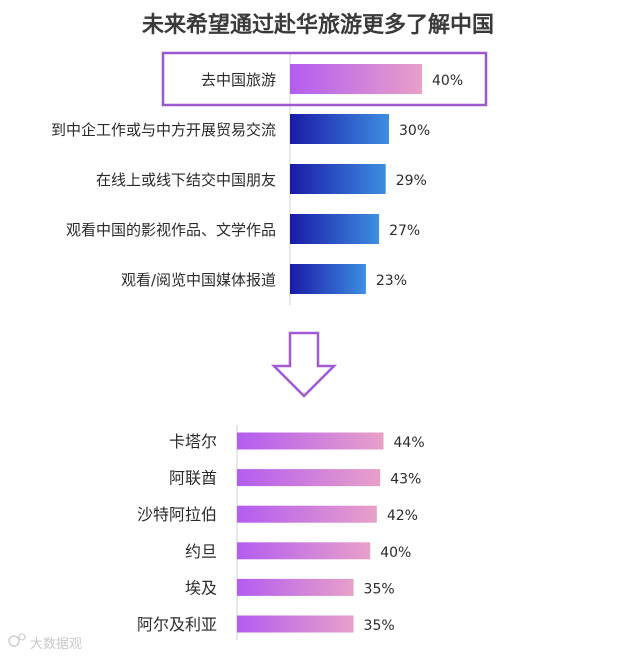 The image size is (636, 659). I want to click on category-label: 卡塔尔, so click(193, 441).